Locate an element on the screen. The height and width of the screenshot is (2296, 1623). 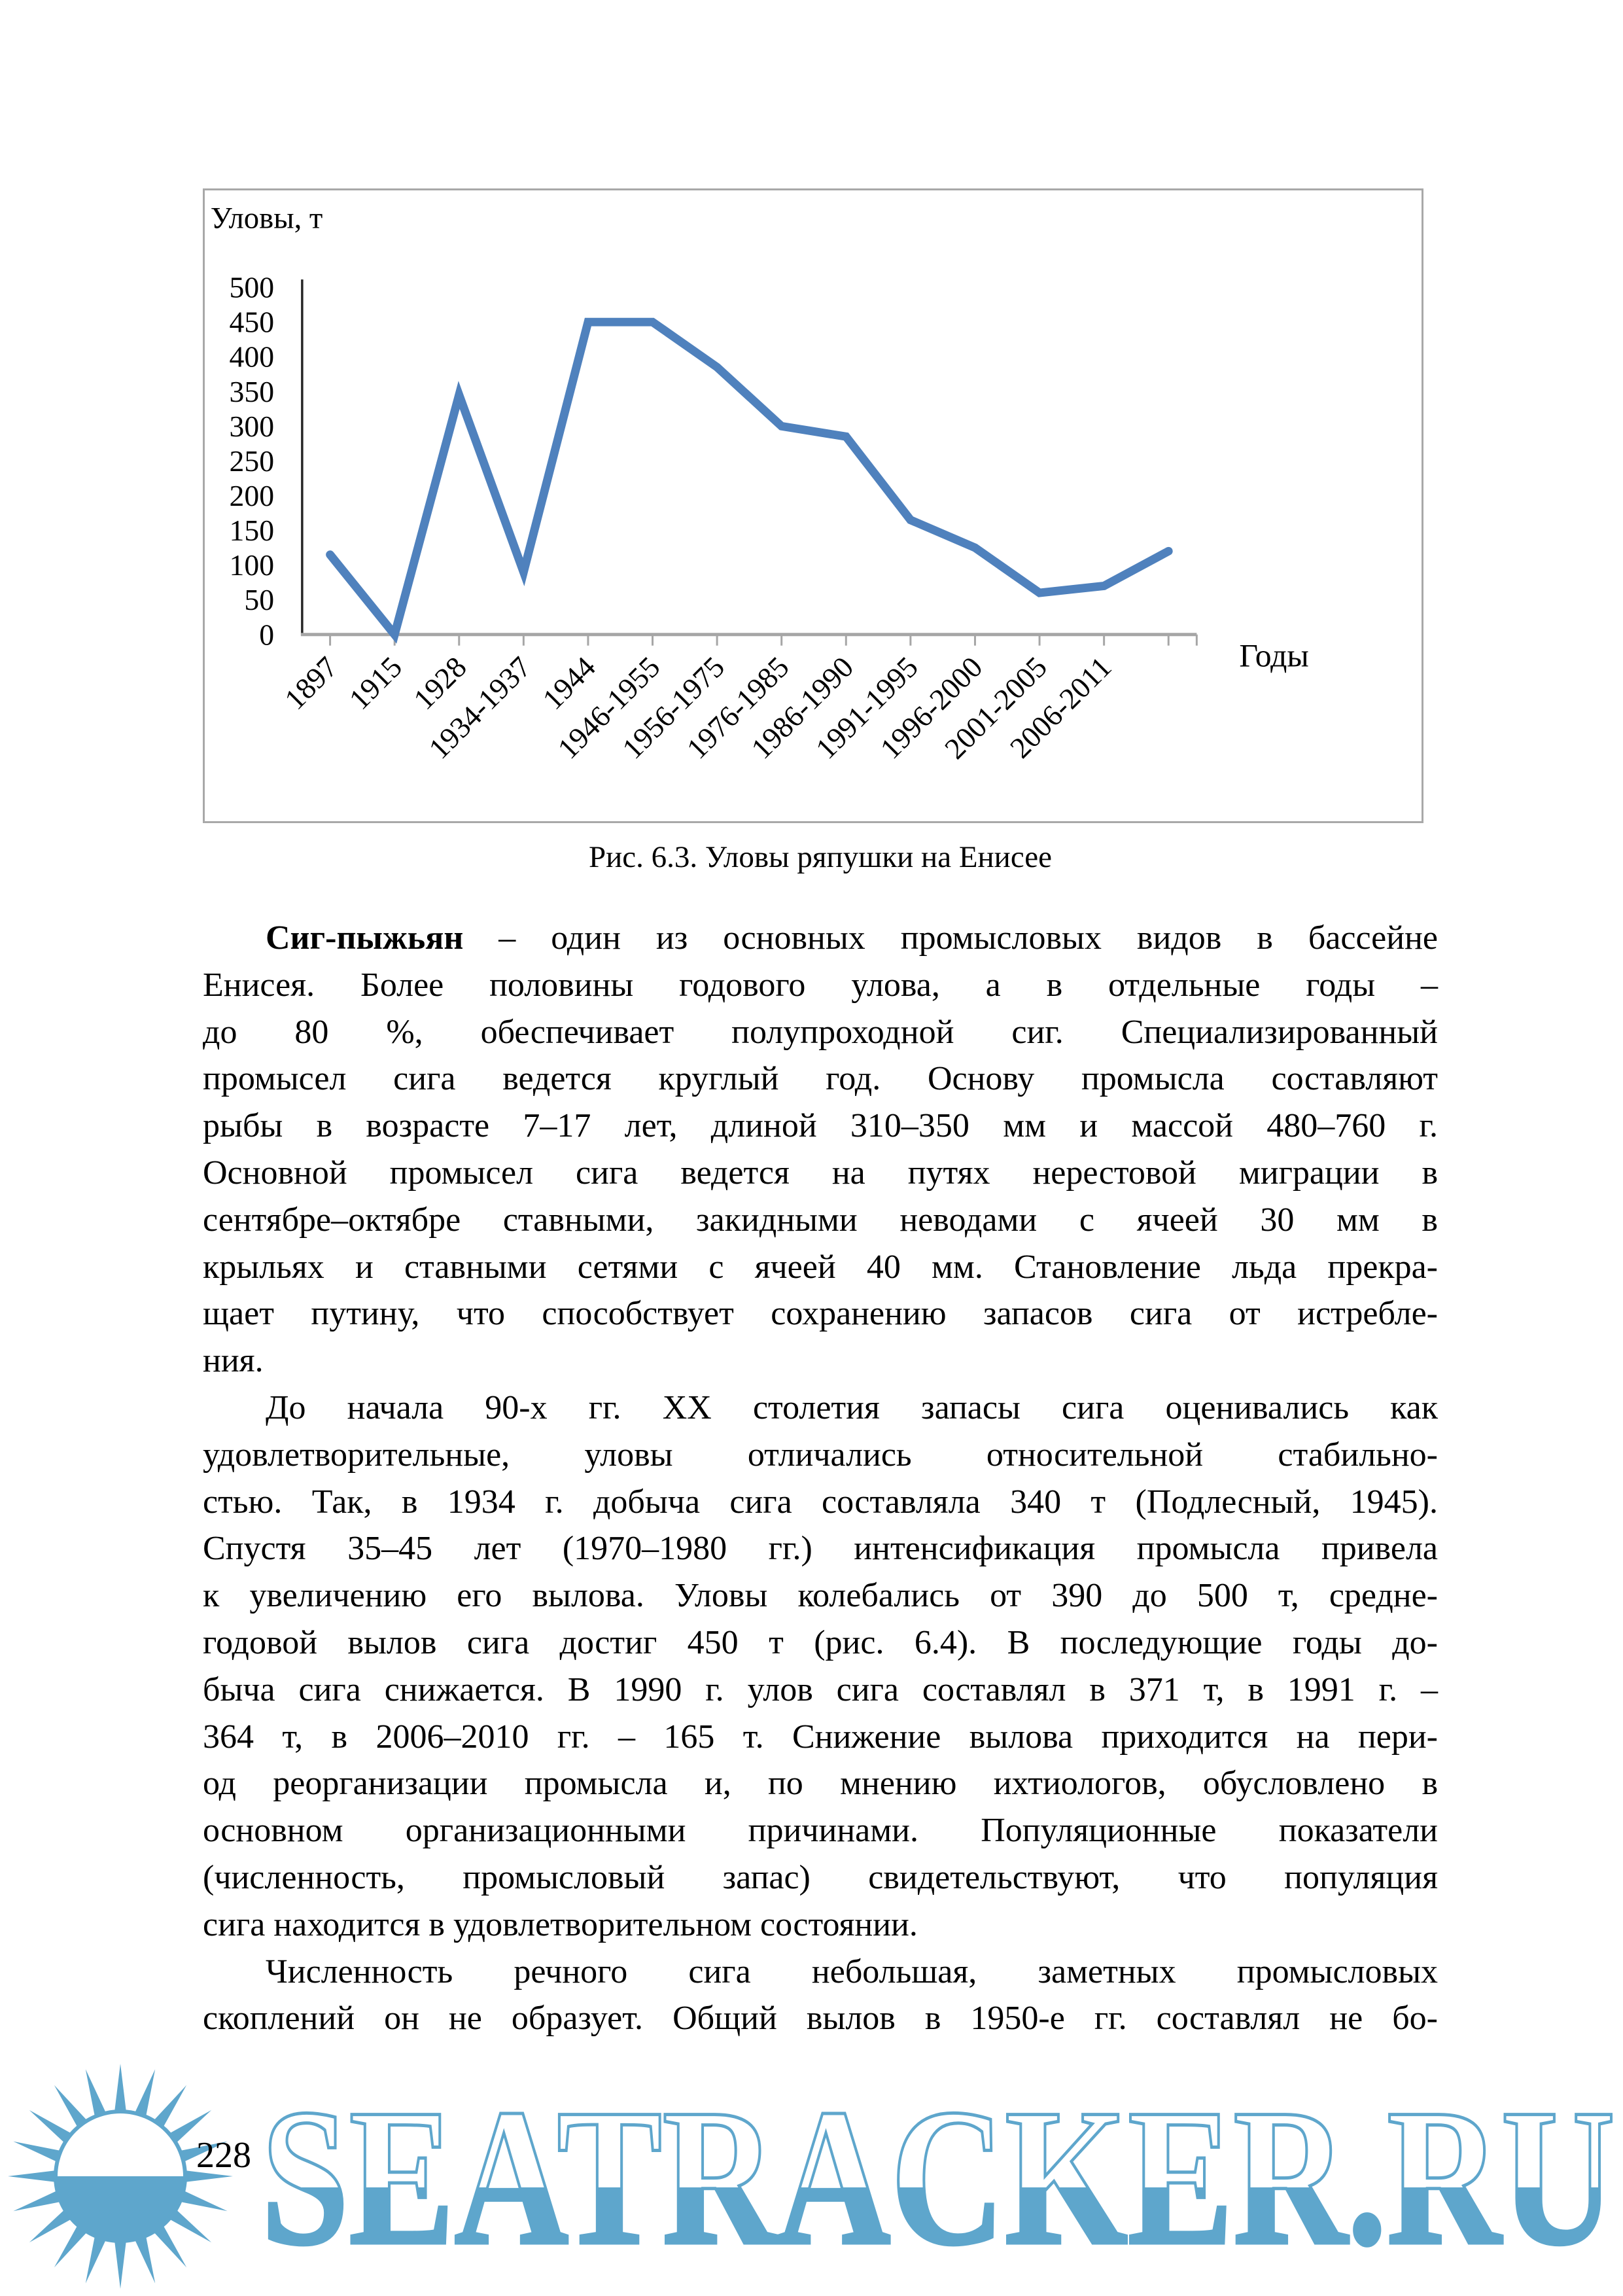
y-tick-label: 300 is located at coordinates (253, 427).